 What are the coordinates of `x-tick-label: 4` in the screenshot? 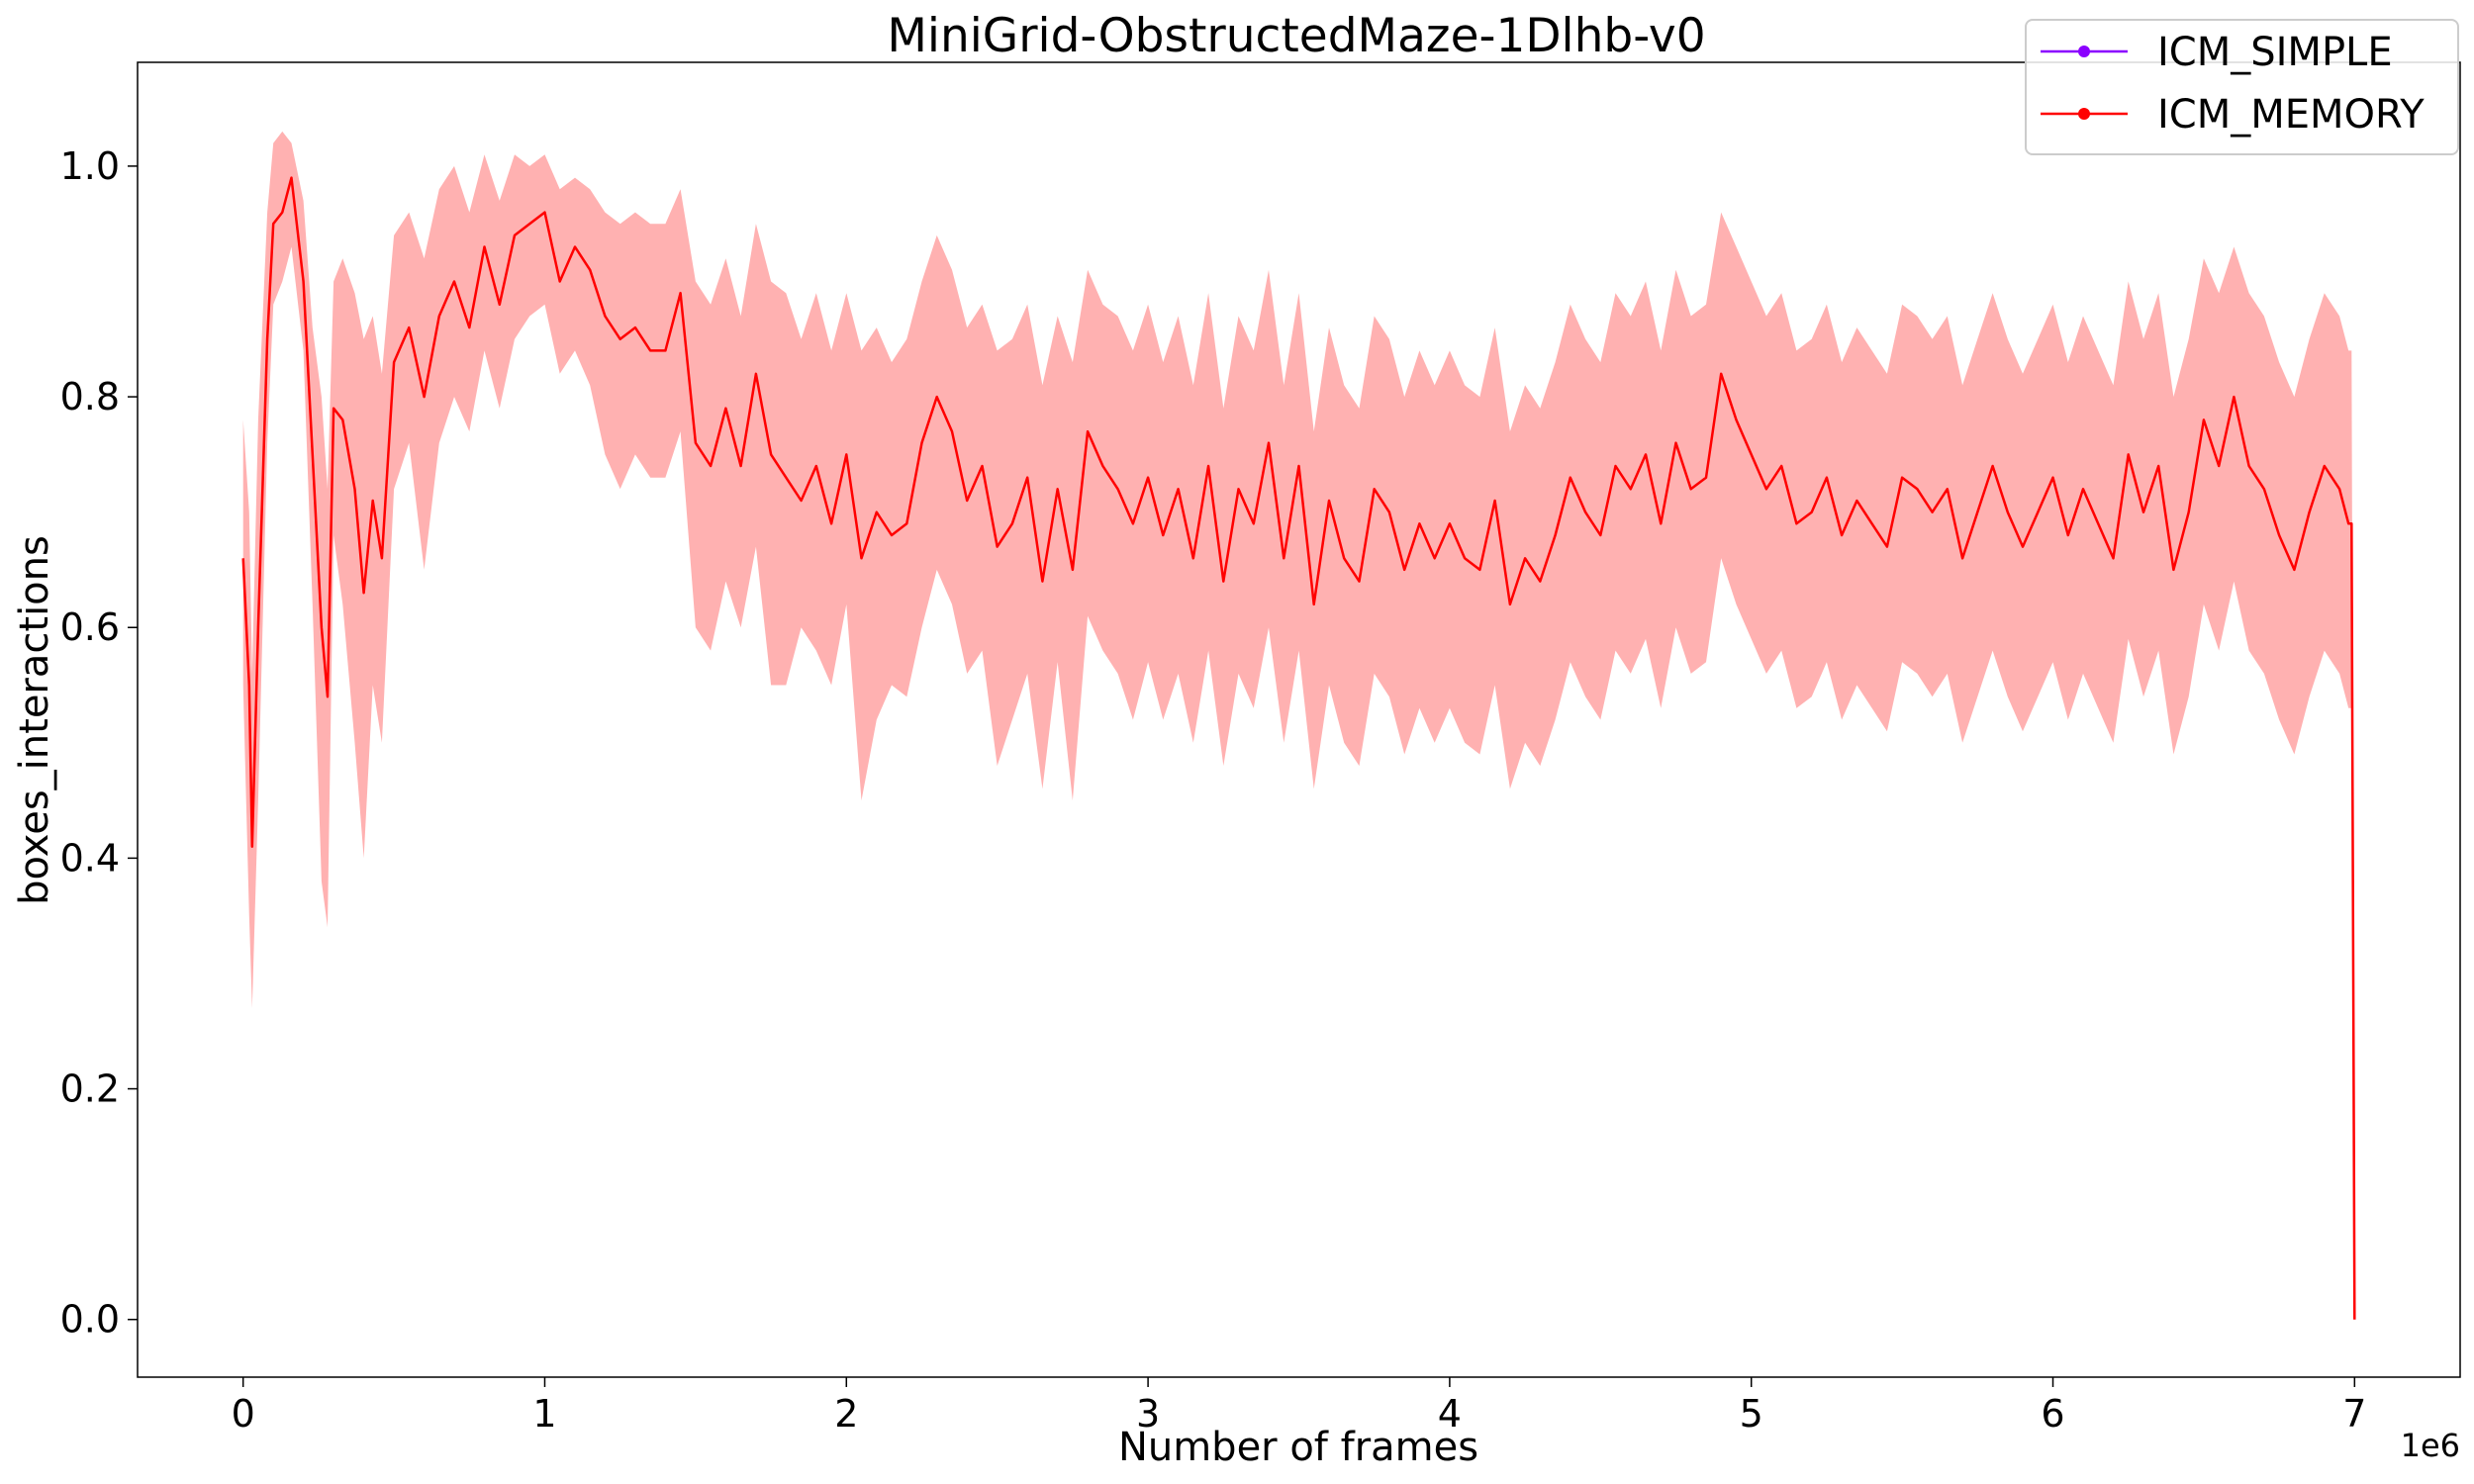 It's located at (1450, 1414).